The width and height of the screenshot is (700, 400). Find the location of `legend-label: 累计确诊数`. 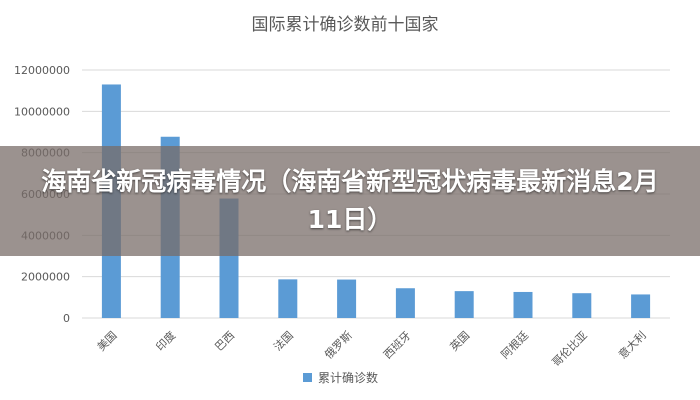

legend-label: 累计确诊数 is located at coordinates (348, 377).